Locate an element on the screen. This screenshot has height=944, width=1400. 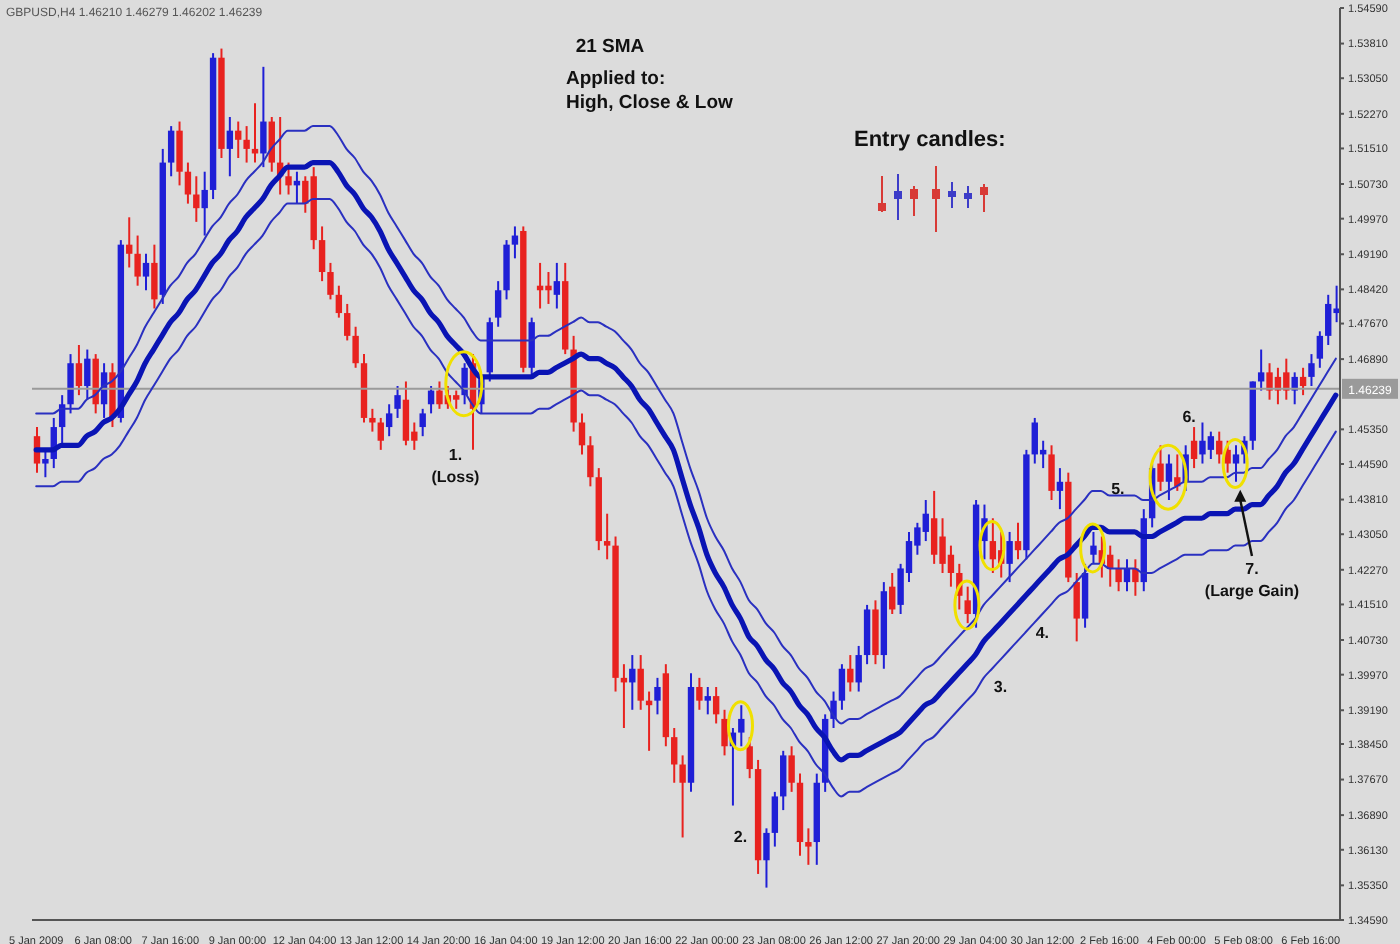
annotation: Applied to: is located at coordinates (616, 79).